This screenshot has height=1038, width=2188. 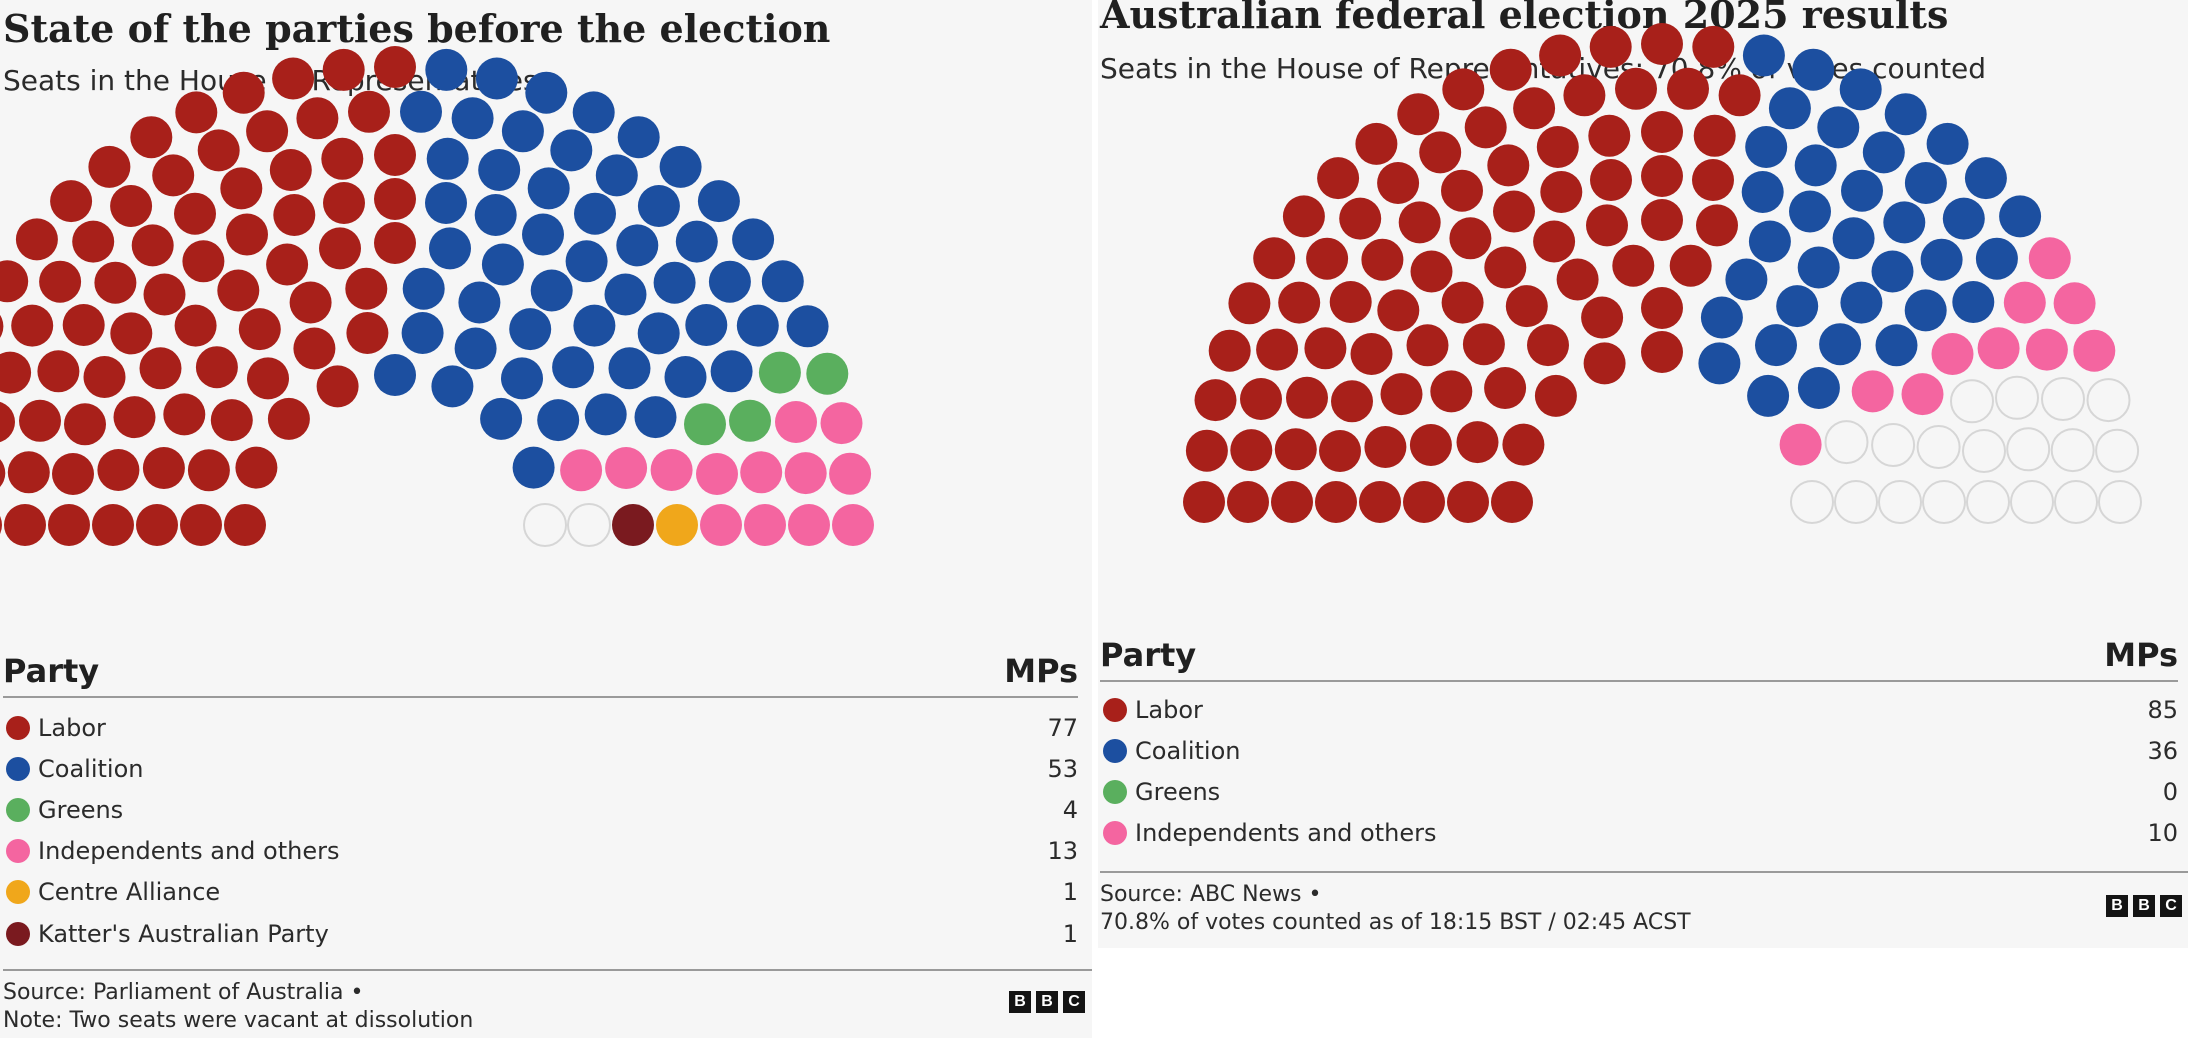 What do you see at coordinates (1644, 872) in the screenshot?
I see `divider` at bounding box center [1644, 872].